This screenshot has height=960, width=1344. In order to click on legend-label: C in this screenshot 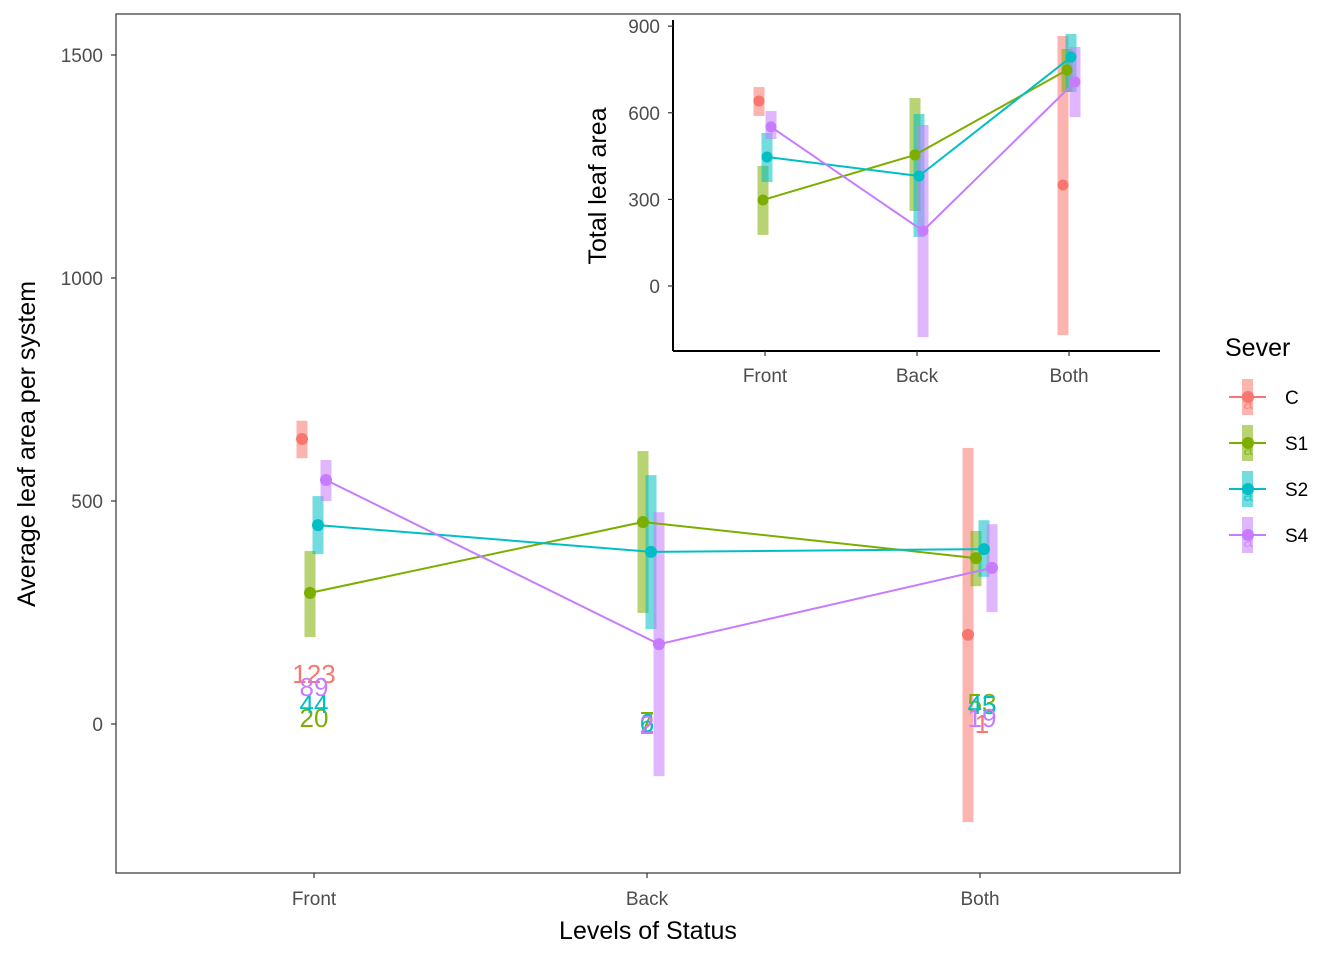, I will do `click(1292, 398)`.